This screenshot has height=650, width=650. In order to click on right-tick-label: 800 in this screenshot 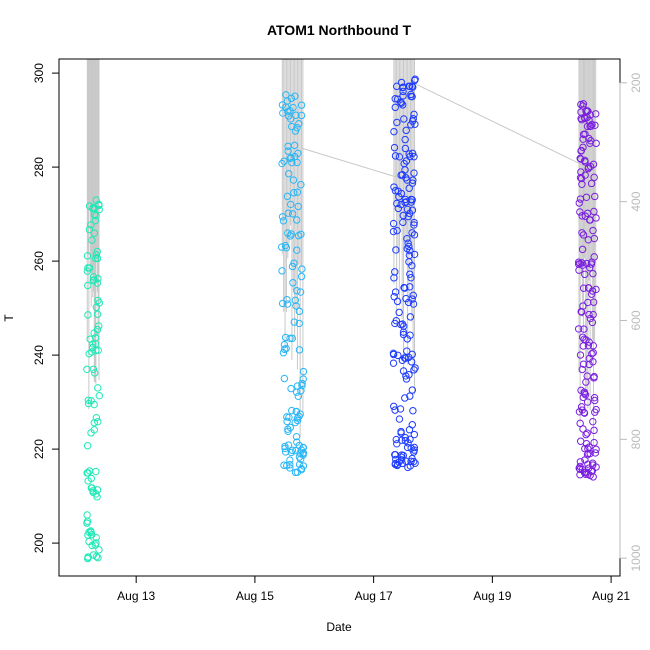, I will do `click(636, 439)`.